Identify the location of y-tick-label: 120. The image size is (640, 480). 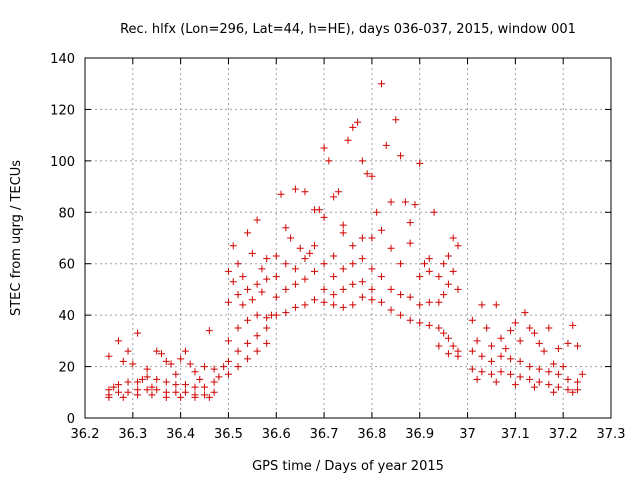
(62, 110).